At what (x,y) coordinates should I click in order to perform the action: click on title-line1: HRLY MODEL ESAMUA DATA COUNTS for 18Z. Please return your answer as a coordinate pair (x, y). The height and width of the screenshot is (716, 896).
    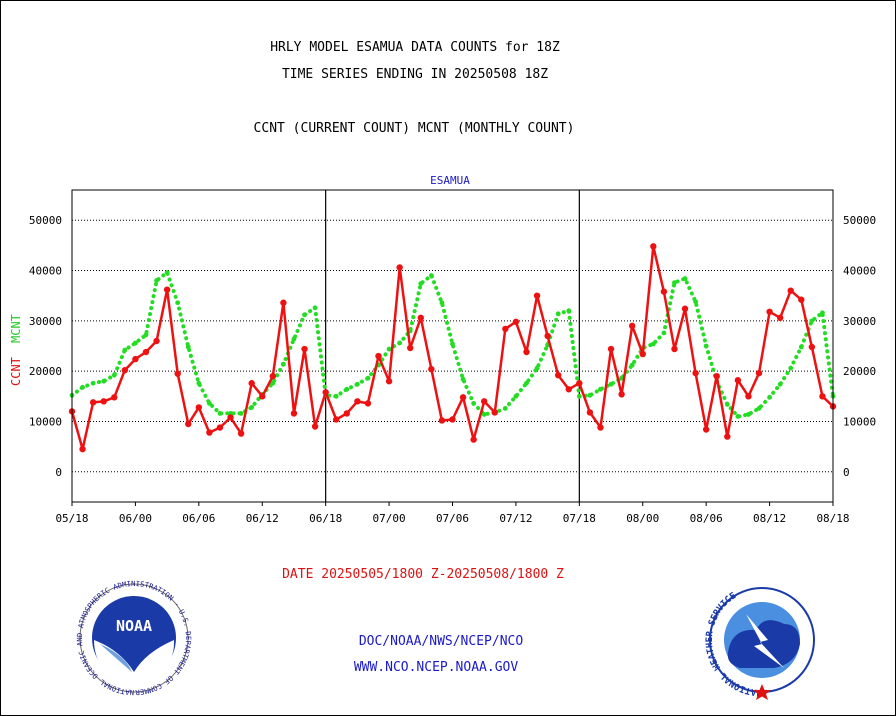
    Looking at the image, I should click on (415, 47).